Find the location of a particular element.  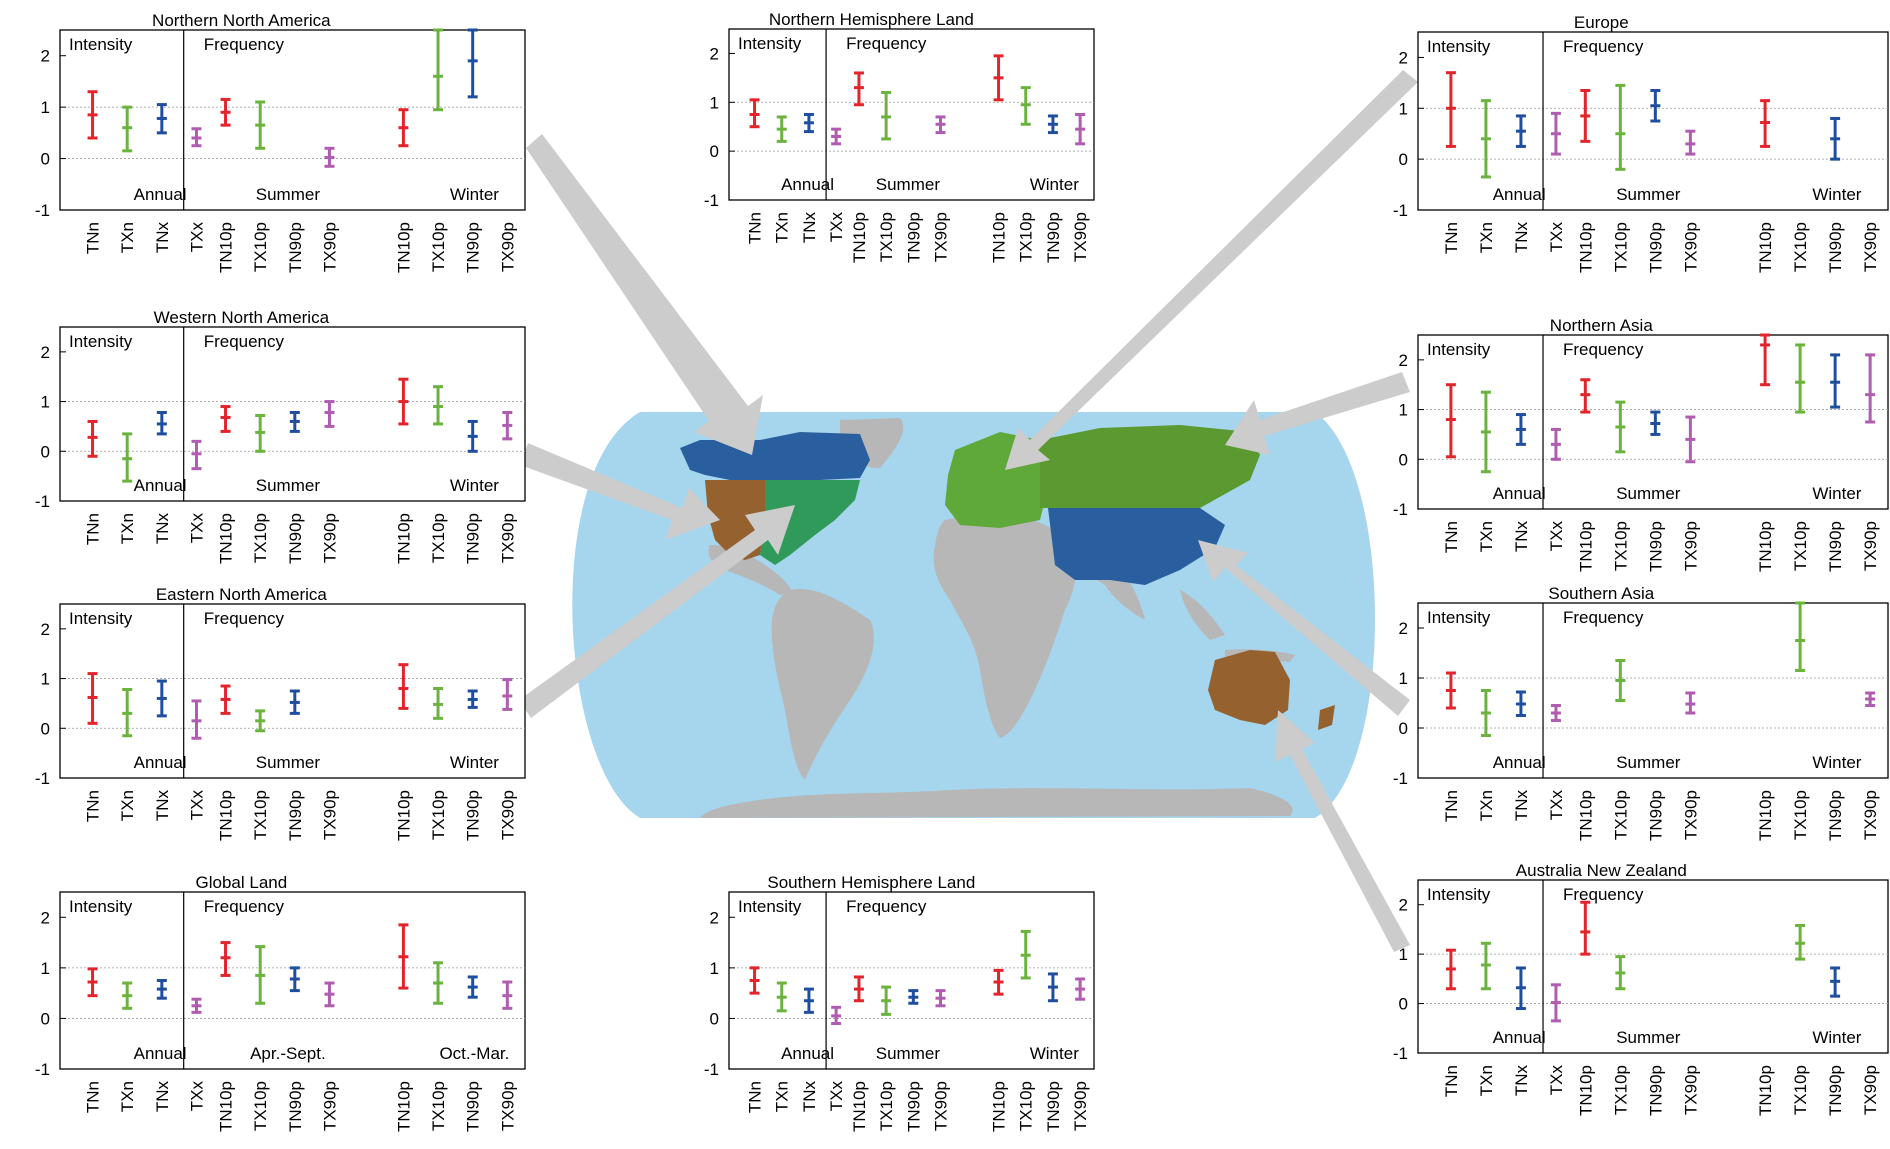

y-tick-label: 1 is located at coordinates (45, 679).